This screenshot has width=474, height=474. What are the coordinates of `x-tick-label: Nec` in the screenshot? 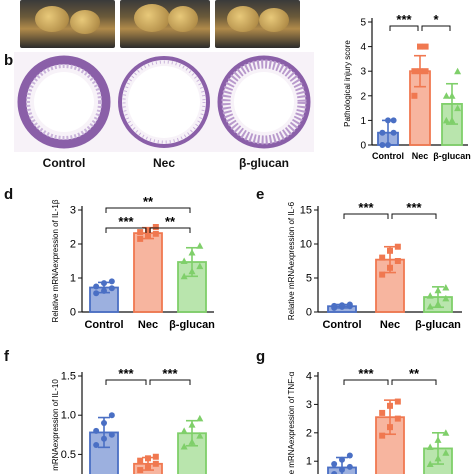 It's located at (420, 156).